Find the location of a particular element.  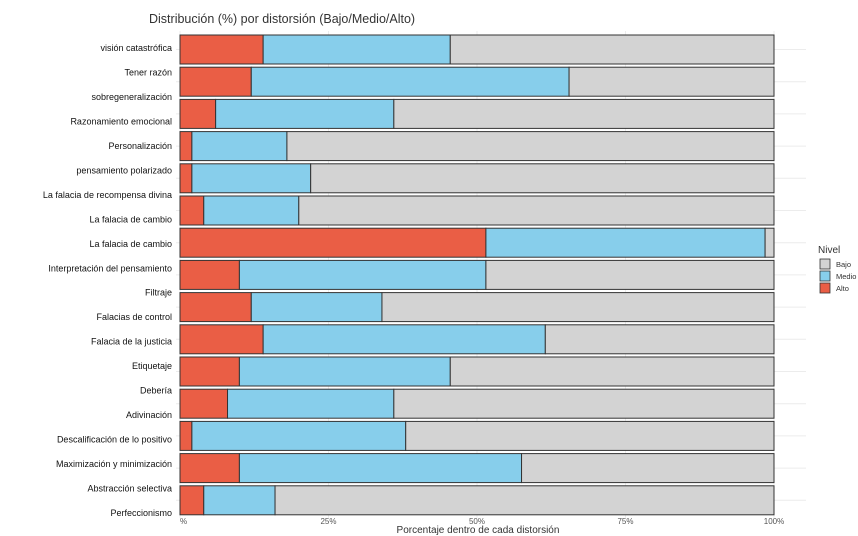

y-axis-label: Falacia de la justicia is located at coordinates (131, 342).